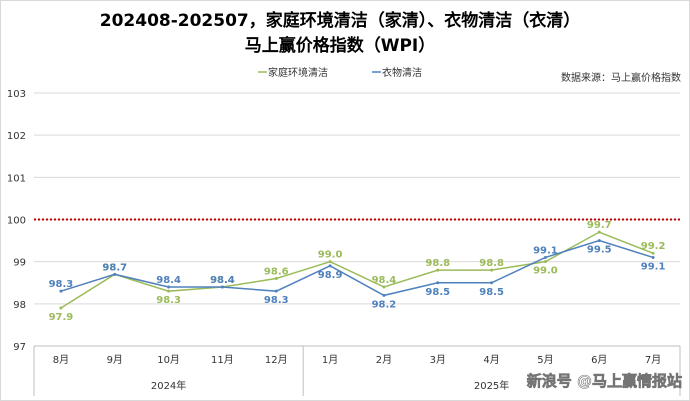  What do you see at coordinates (19, 347) in the screenshot?
I see `y-tick-label: 97` at bounding box center [19, 347].